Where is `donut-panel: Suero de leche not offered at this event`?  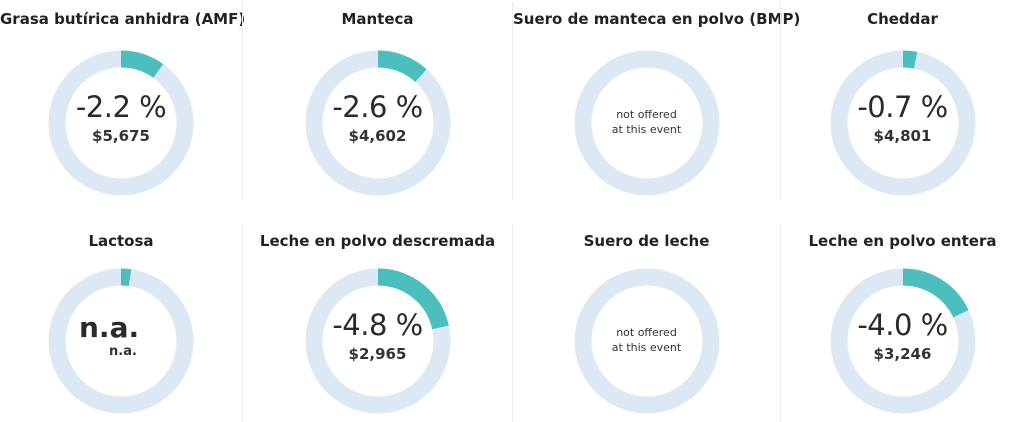 donut-panel: Suero de leche not offered at this event is located at coordinates (646, 323).